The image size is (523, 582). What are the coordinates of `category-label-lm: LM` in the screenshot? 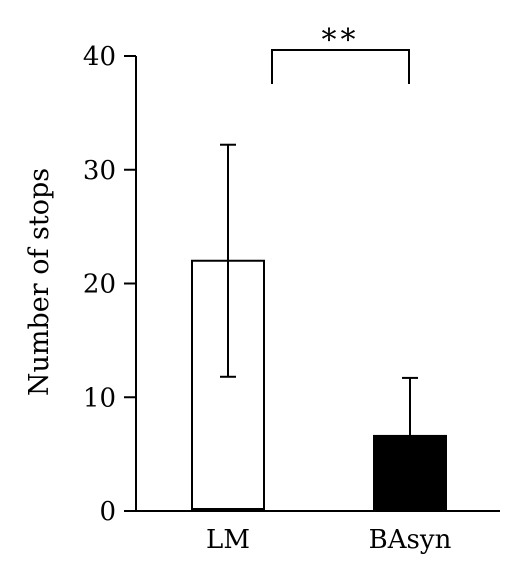 It's located at (228, 540).